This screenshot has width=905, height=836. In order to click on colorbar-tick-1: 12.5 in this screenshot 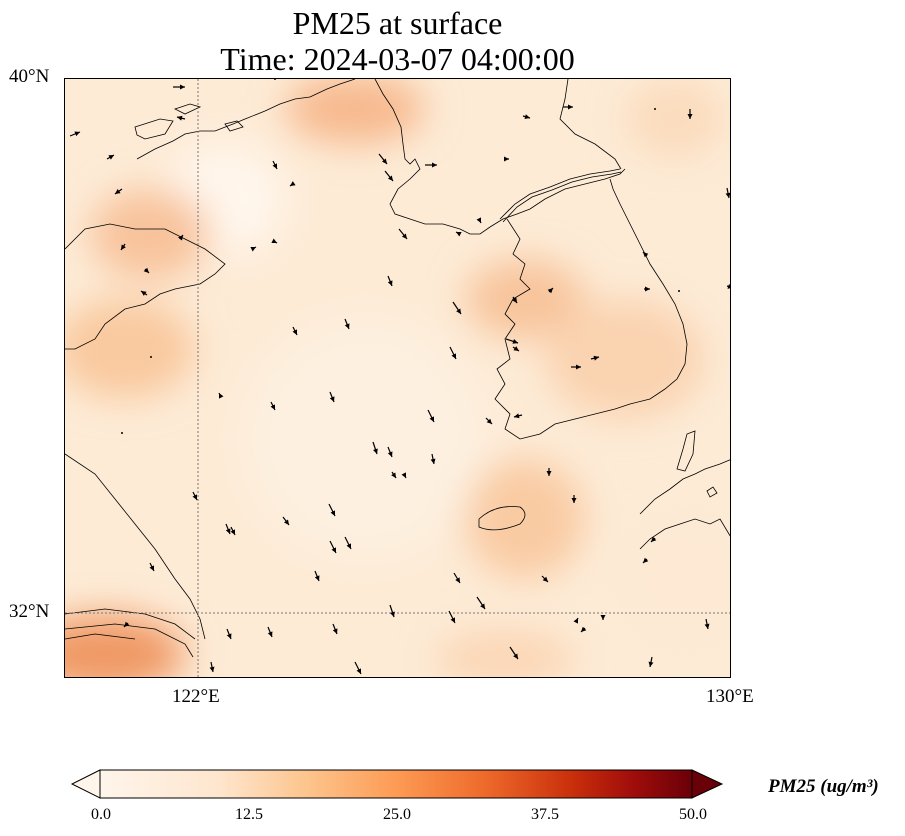, I will do `click(249, 814)`.